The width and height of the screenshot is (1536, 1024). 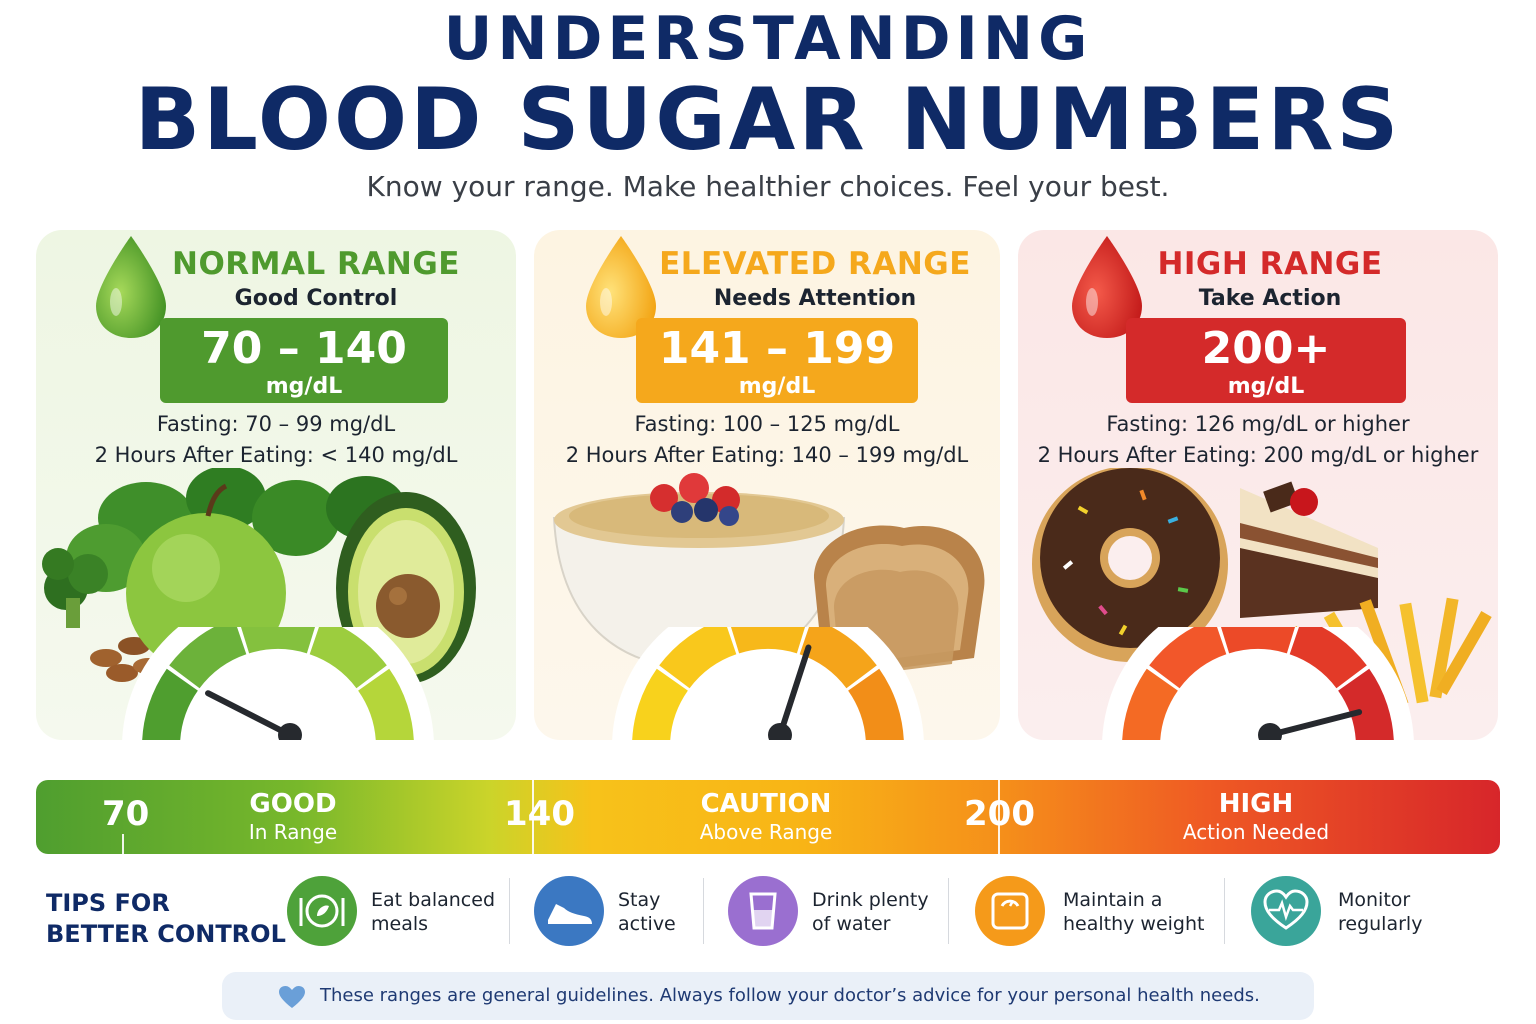 What do you see at coordinates (569, 911) in the screenshot?
I see `sneaker-icon` at bounding box center [569, 911].